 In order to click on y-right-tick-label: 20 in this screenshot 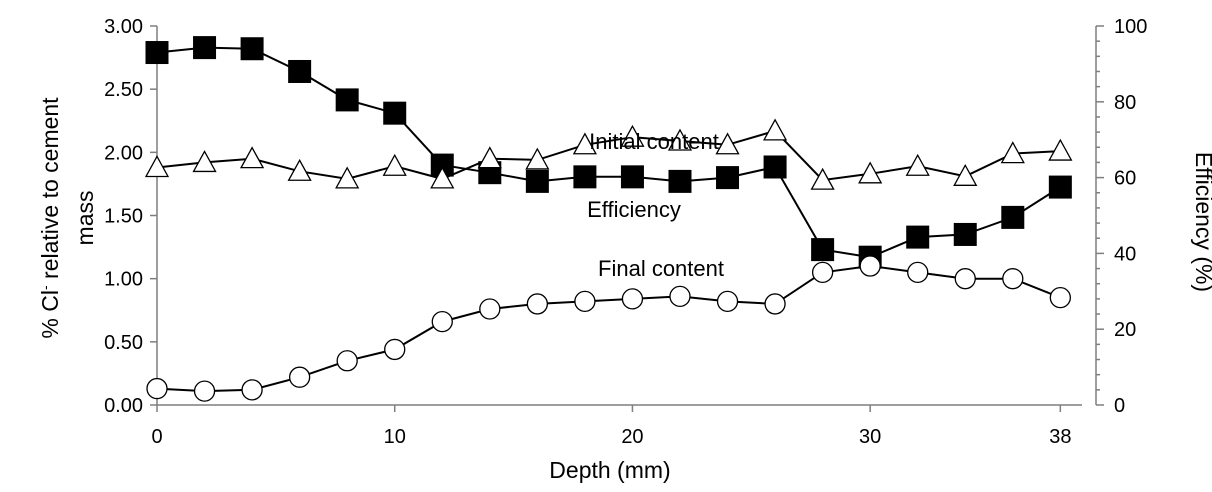, I will do `click(1125, 330)`.